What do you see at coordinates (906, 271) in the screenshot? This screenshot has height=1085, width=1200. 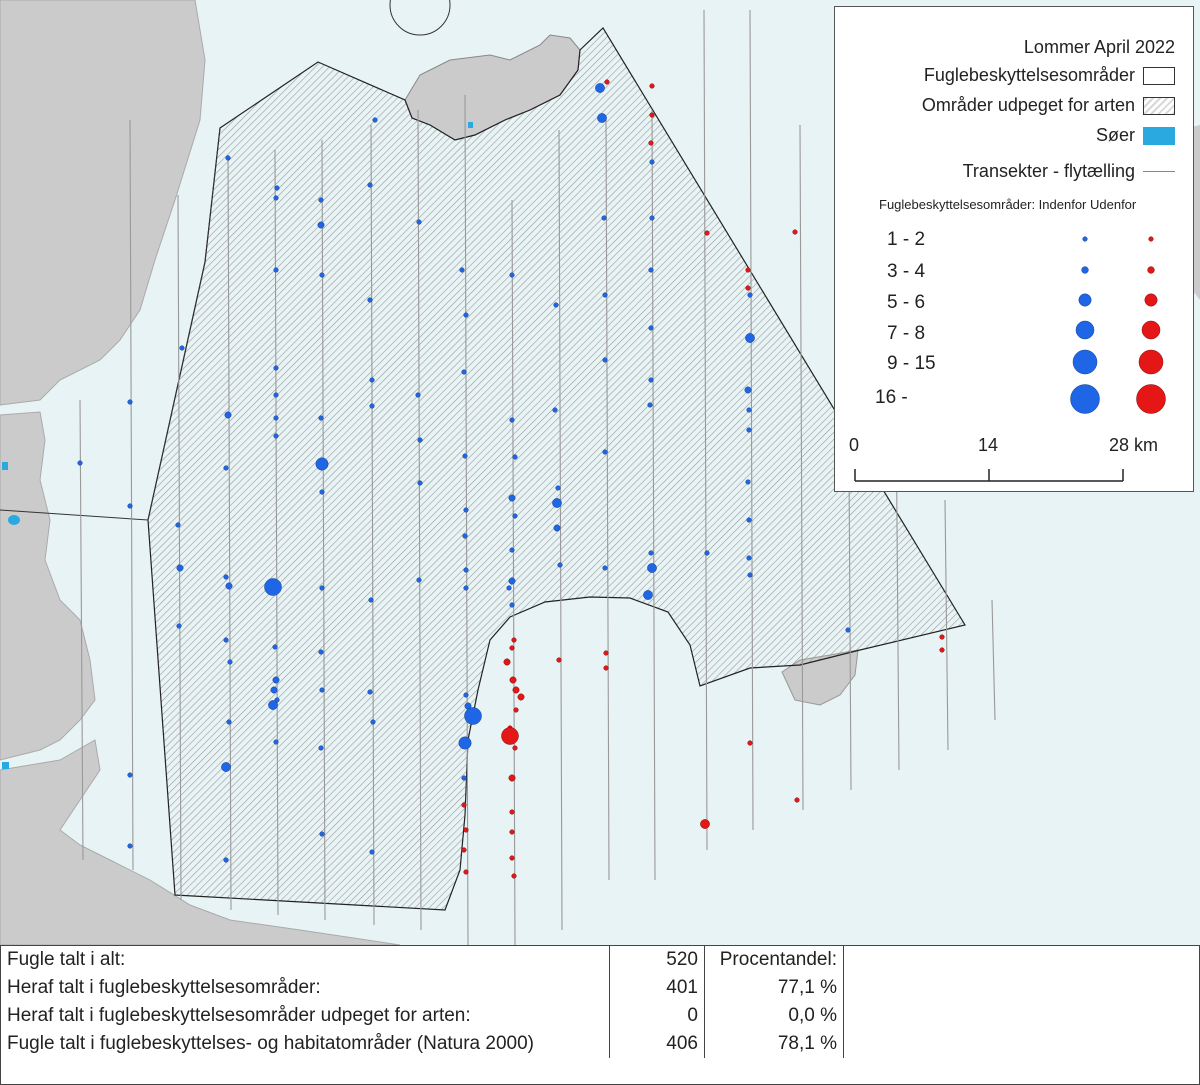 I see `size-class-label: 3 - 4` at bounding box center [906, 271].